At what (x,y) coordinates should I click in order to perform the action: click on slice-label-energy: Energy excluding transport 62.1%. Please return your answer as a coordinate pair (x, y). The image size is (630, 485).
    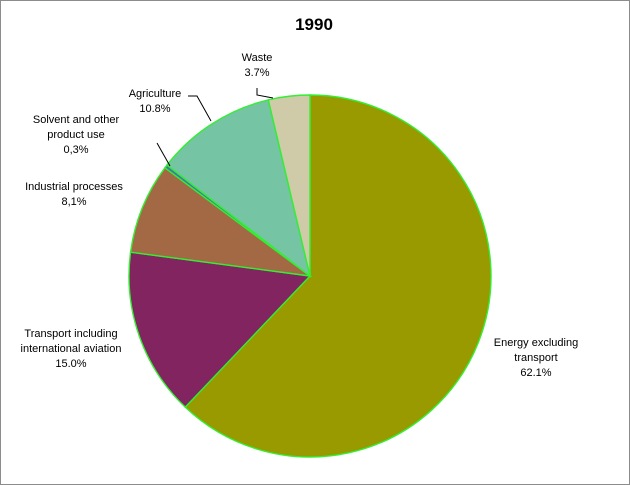
    Looking at the image, I should click on (536, 358).